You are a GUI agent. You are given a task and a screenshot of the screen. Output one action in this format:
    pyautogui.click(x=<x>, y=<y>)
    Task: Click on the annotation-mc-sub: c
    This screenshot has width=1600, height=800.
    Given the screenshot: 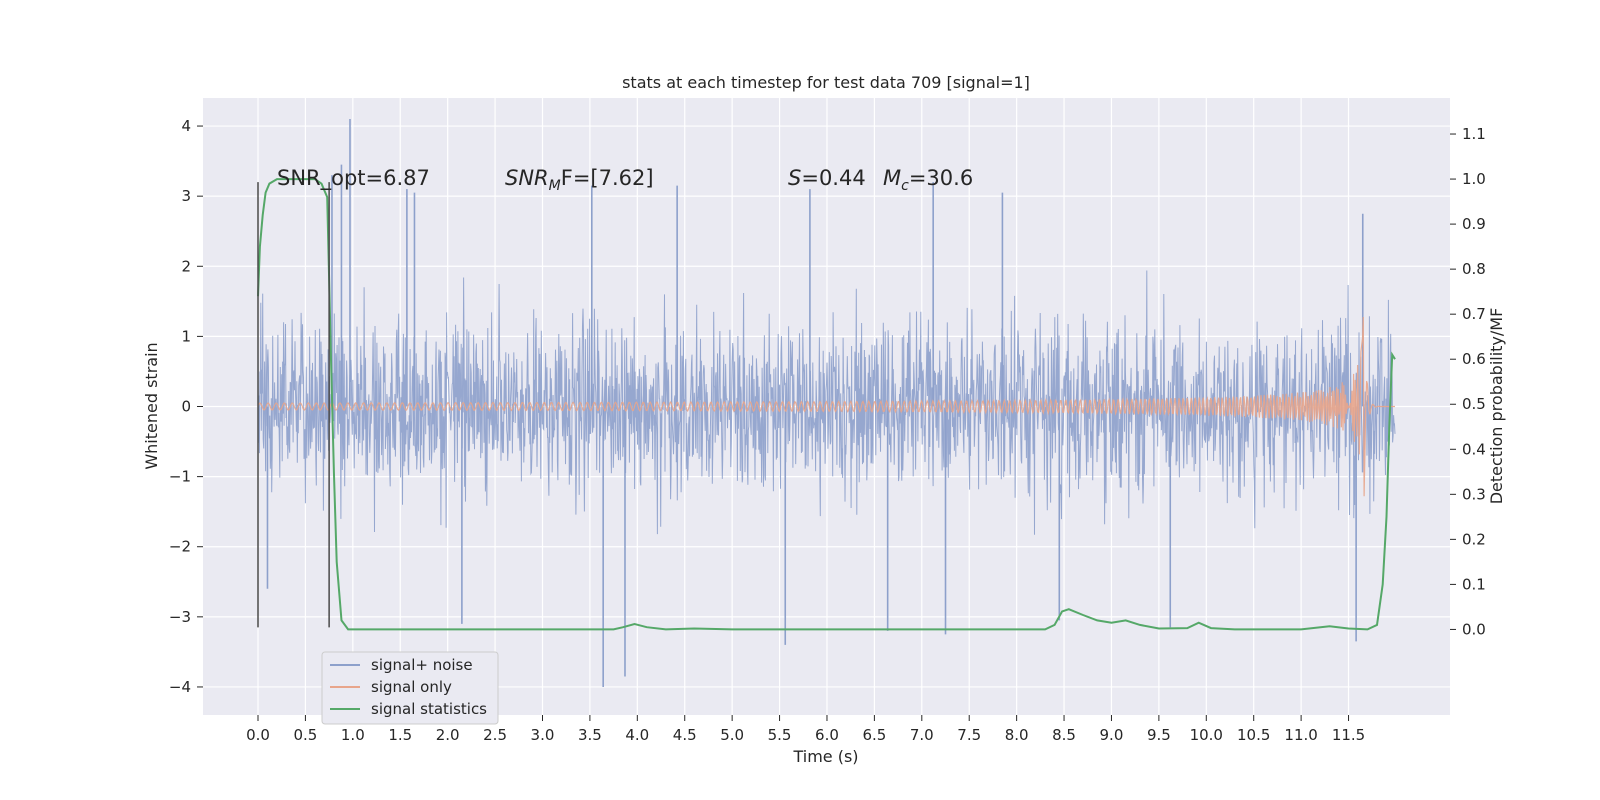 What is the action you would take?
    pyautogui.click(x=905, y=186)
    